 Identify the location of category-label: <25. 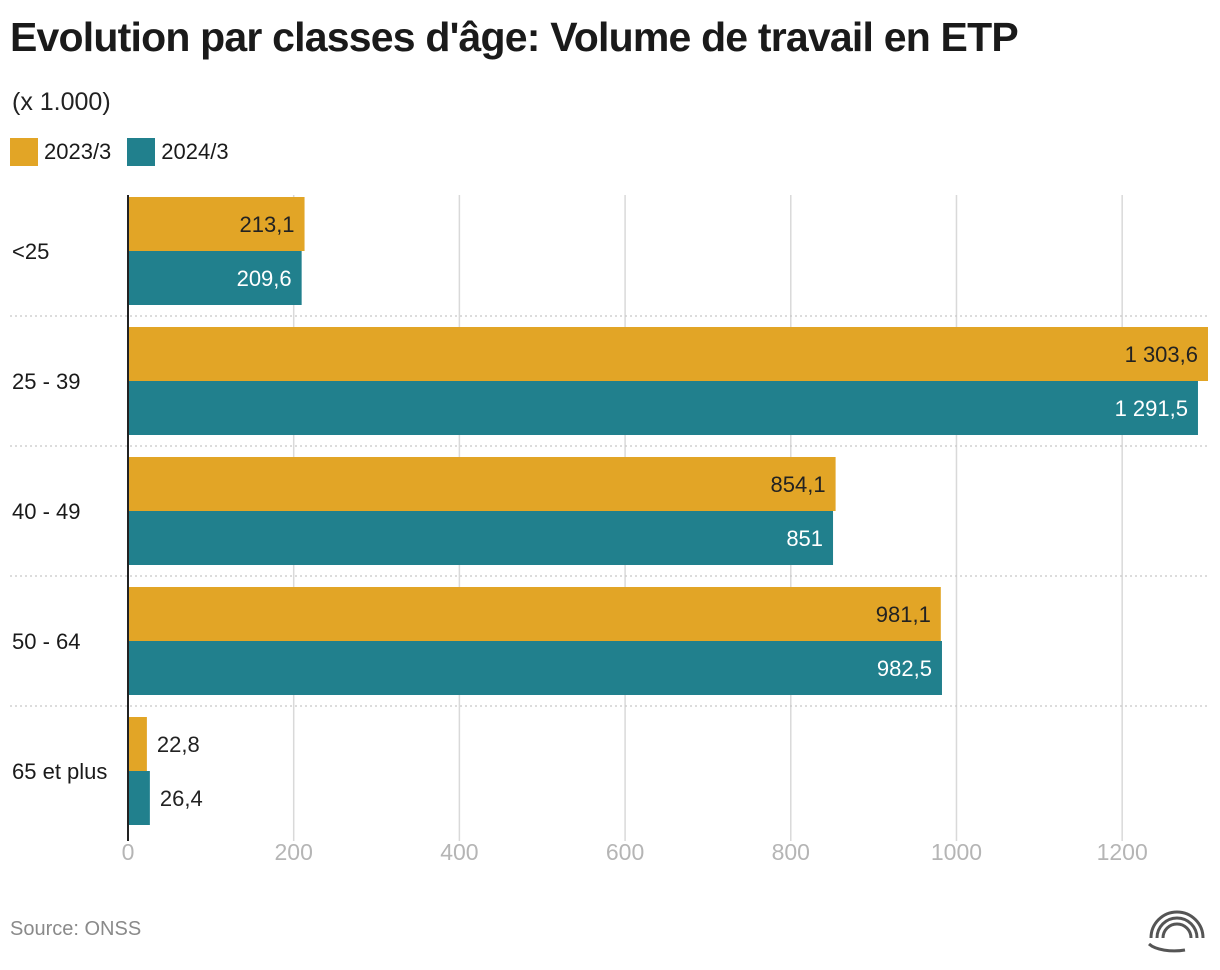
(30, 251).